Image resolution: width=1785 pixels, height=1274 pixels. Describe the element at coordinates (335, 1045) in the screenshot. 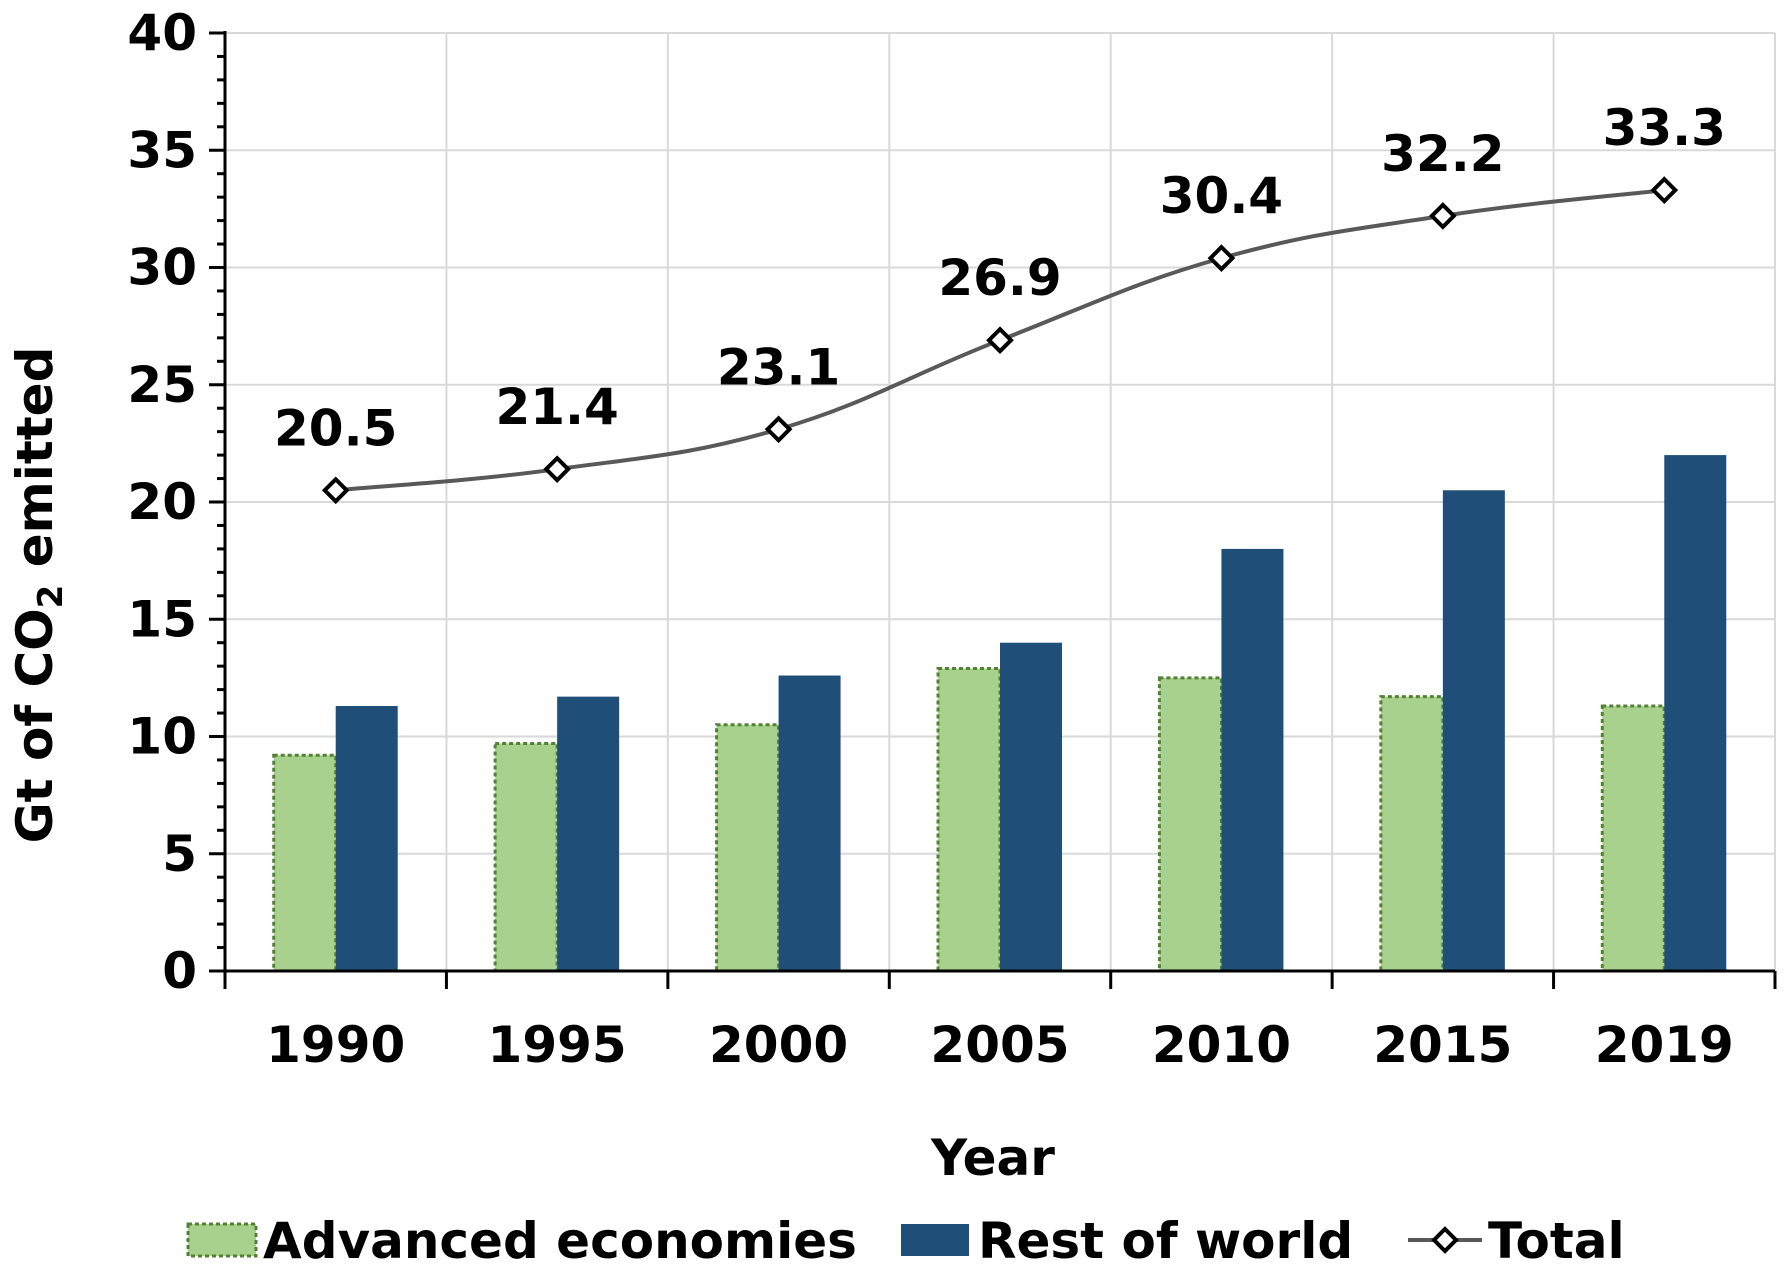

I see `x-tick-label-1990: 1990` at that location.